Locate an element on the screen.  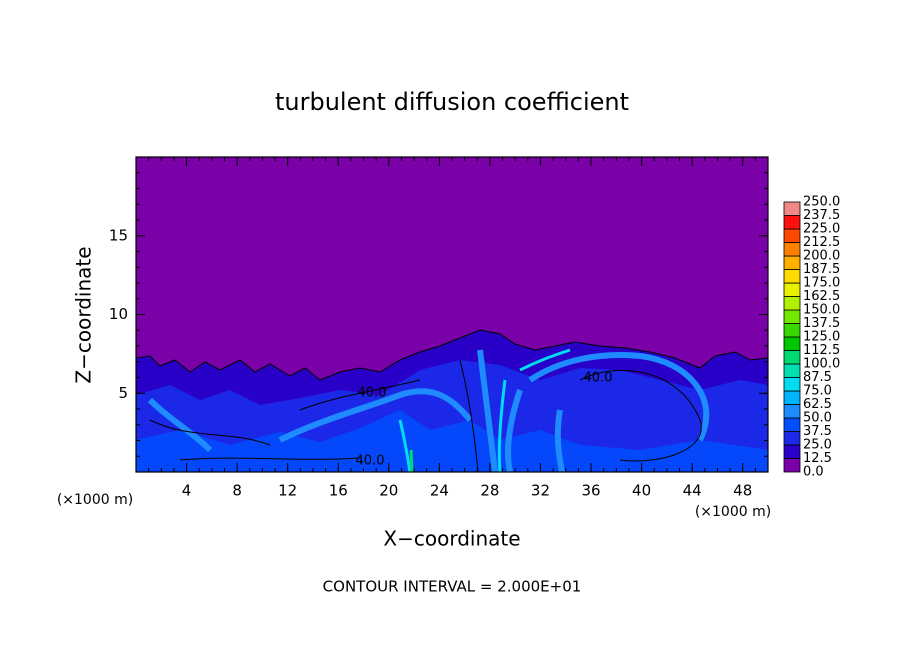
colorbar-label: 125.0 is located at coordinates (821, 337).